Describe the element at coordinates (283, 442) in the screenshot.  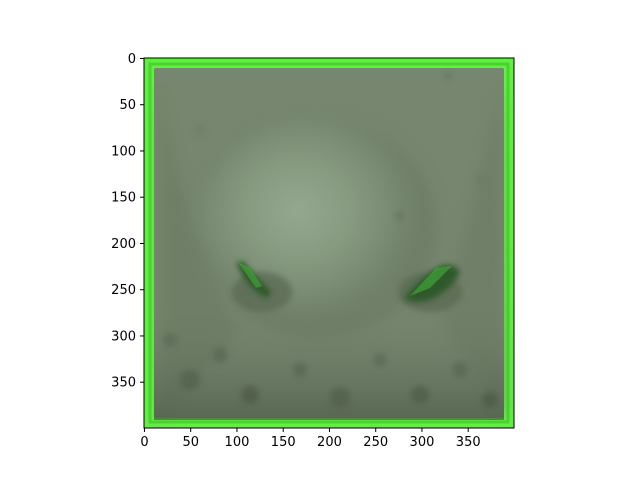
I see `x-tick-label: 150` at that location.